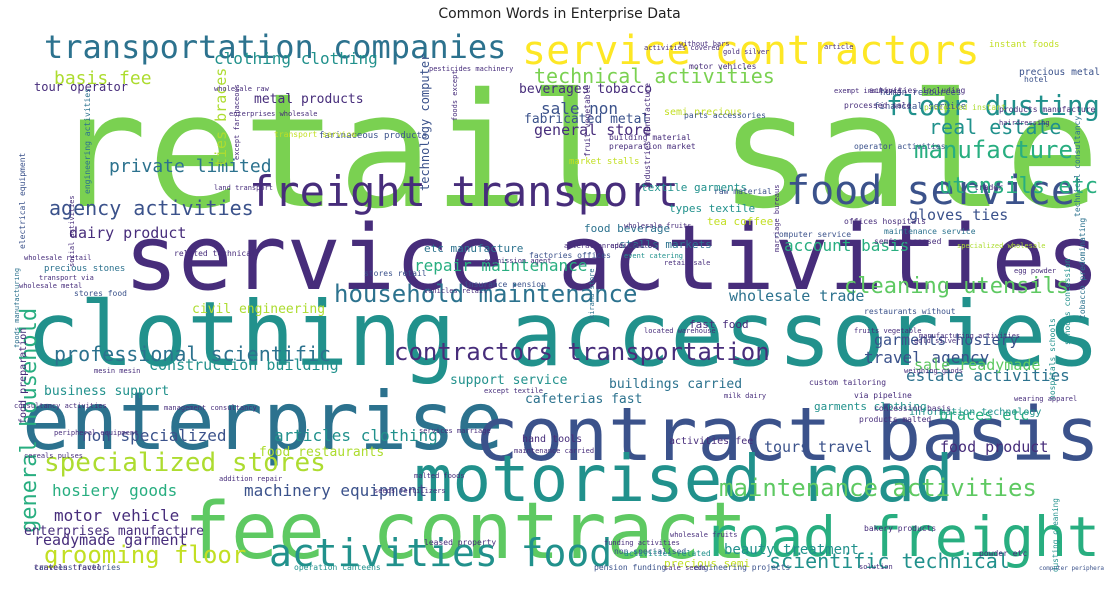 This screenshot has width=1119, height=590. I want to click on cloud-word: wearing apparel, so click(1046, 399).